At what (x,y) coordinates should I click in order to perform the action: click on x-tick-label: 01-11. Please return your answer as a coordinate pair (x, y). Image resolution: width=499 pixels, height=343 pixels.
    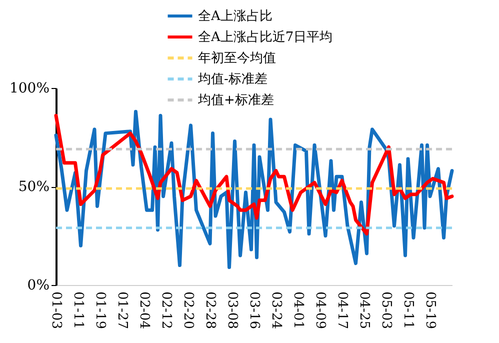
    Looking at the image, I should click on (78, 310).